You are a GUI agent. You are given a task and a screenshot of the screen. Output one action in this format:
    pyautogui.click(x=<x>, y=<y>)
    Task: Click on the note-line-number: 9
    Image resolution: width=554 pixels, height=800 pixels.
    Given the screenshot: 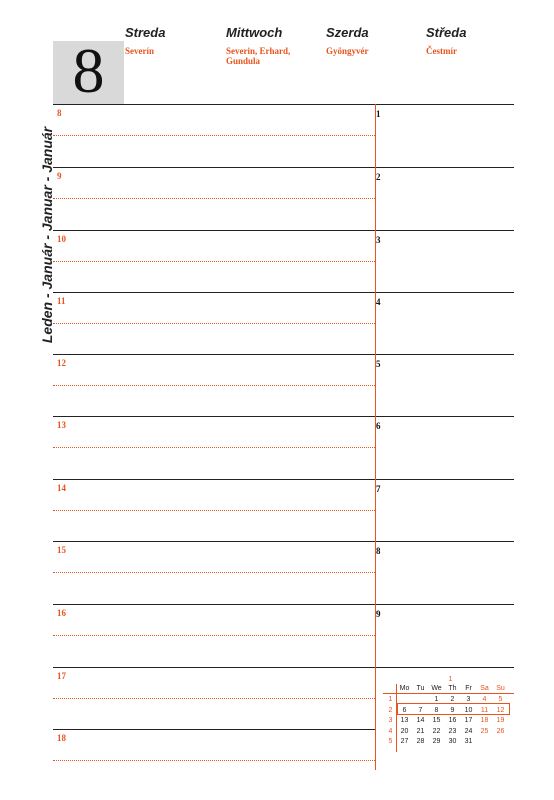 What is the action you would take?
    pyautogui.click(x=378, y=614)
    